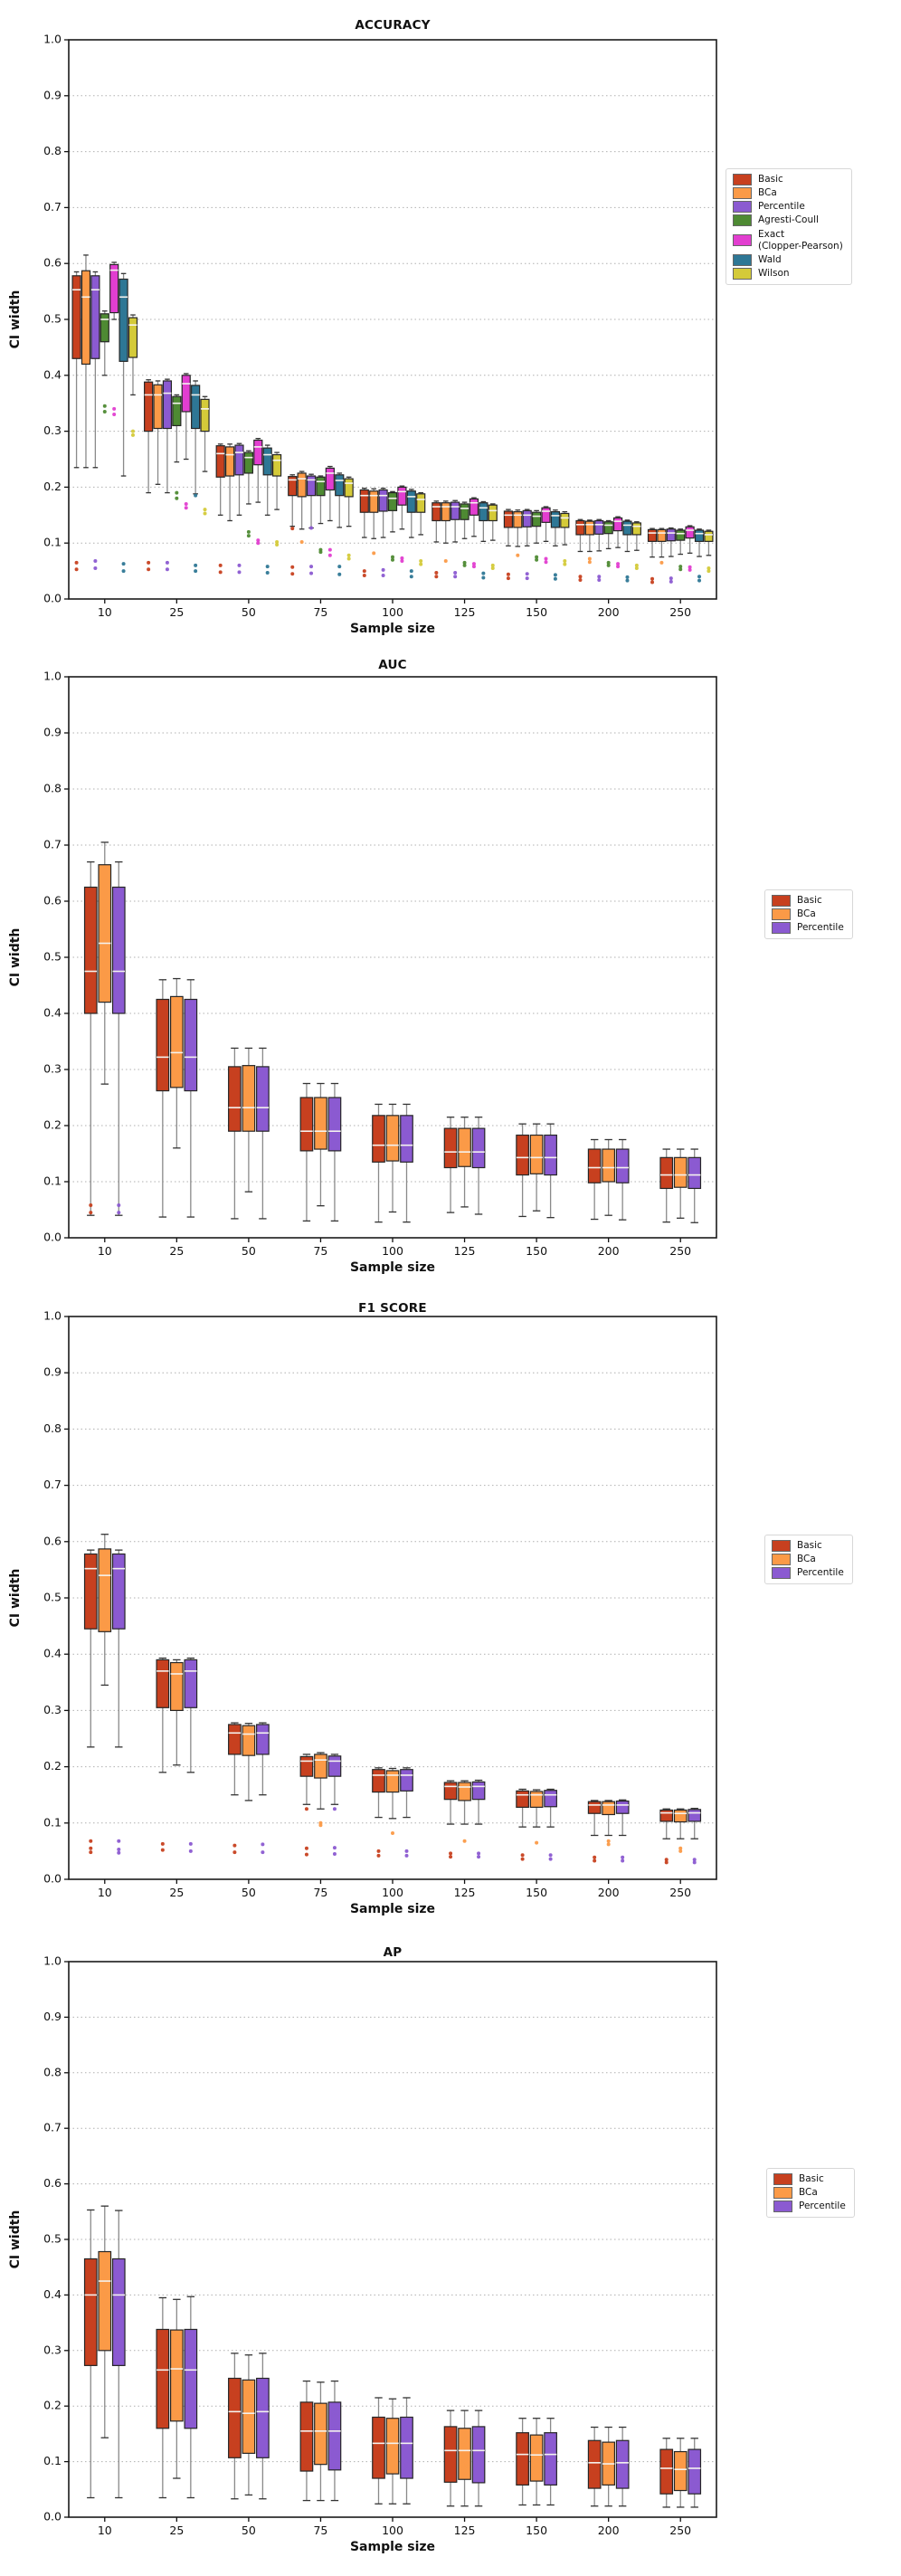 The width and height of the screenshot is (901, 2576). What do you see at coordinates (465, 612) in the screenshot?
I see `x-tick-label: 125` at bounding box center [465, 612].